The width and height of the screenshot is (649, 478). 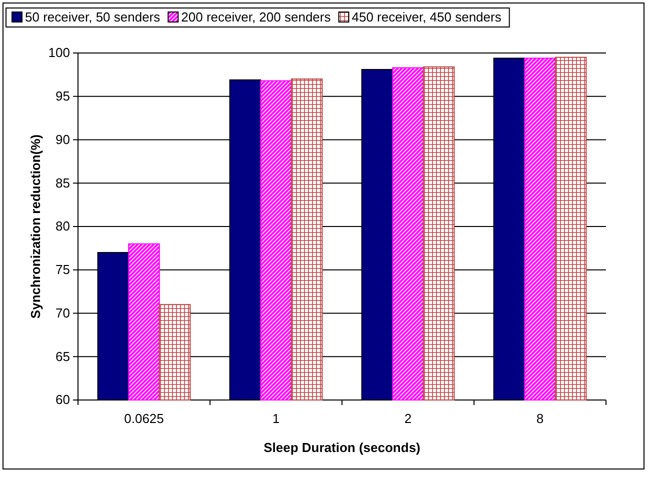 What do you see at coordinates (63, 400) in the screenshot?
I see `y-tick-label: 60` at bounding box center [63, 400].